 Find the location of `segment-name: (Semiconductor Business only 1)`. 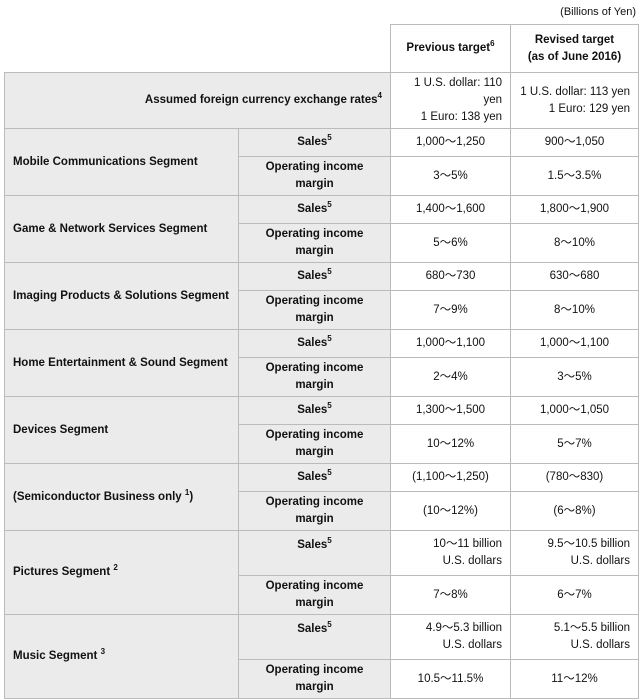

segment-name: (Semiconductor Business only 1) is located at coordinates (121, 497).